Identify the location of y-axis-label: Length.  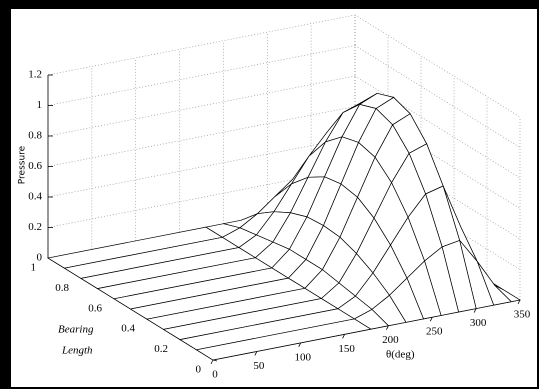
(77, 351).